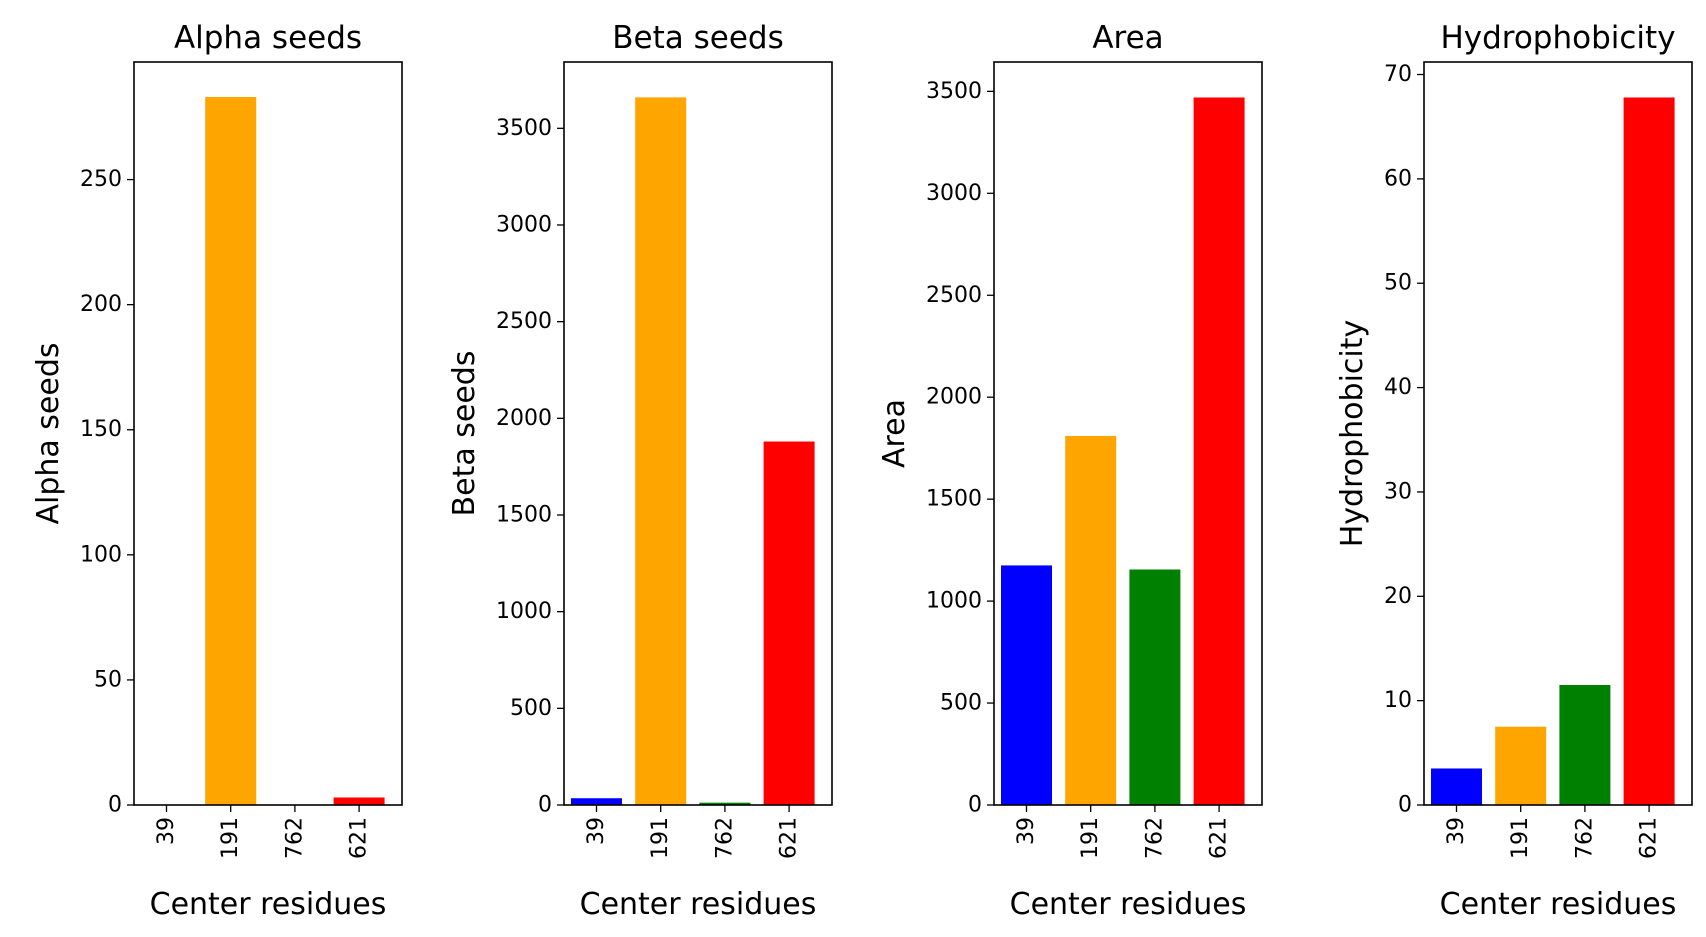 The image size is (1706, 937). What do you see at coordinates (101, 429) in the screenshot?
I see `y-tick-label: 150` at bounding box center [101, 429].